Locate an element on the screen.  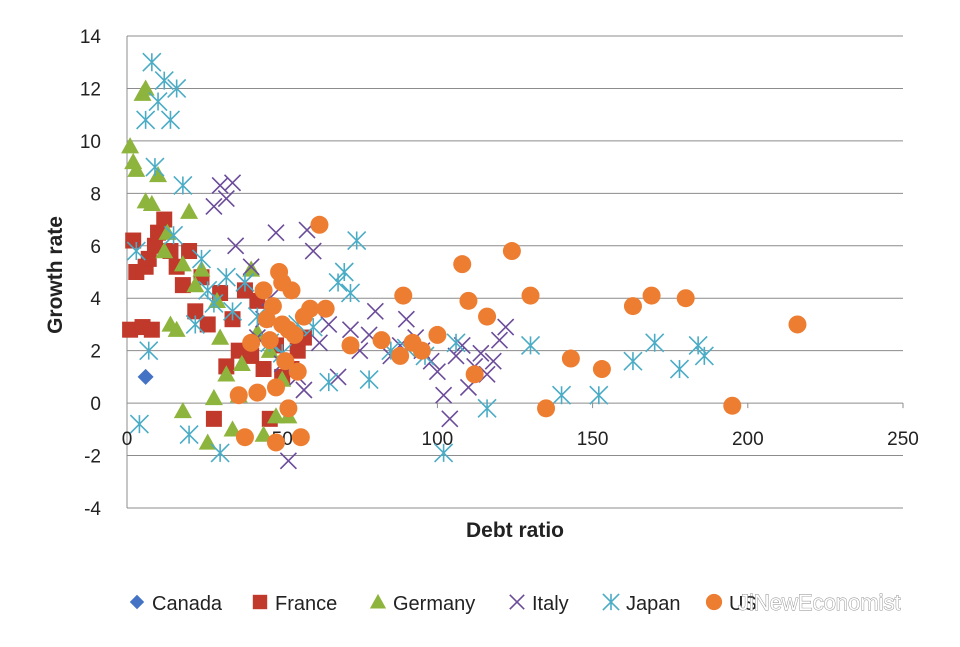
y-tick-label: 8 is located at coordinates (95, 194).